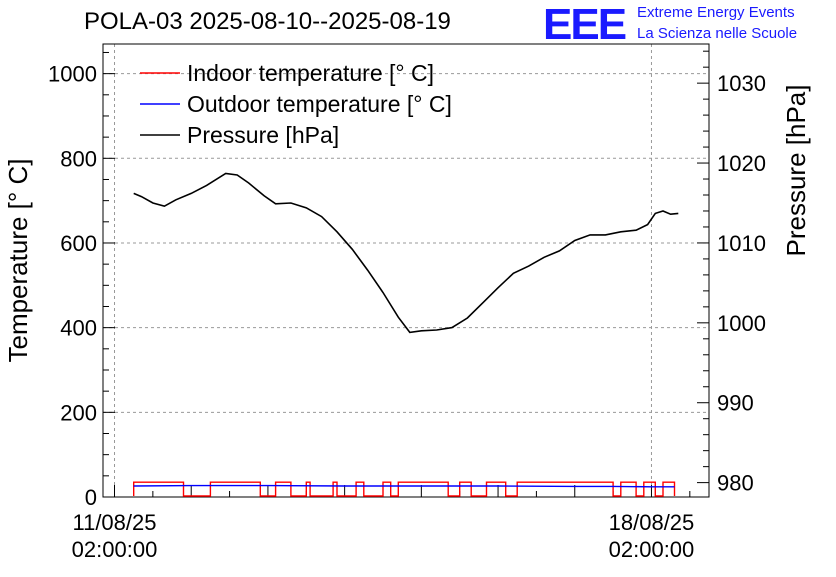  I want to click on y2-tick-label-980: 980, so click(735, 483).